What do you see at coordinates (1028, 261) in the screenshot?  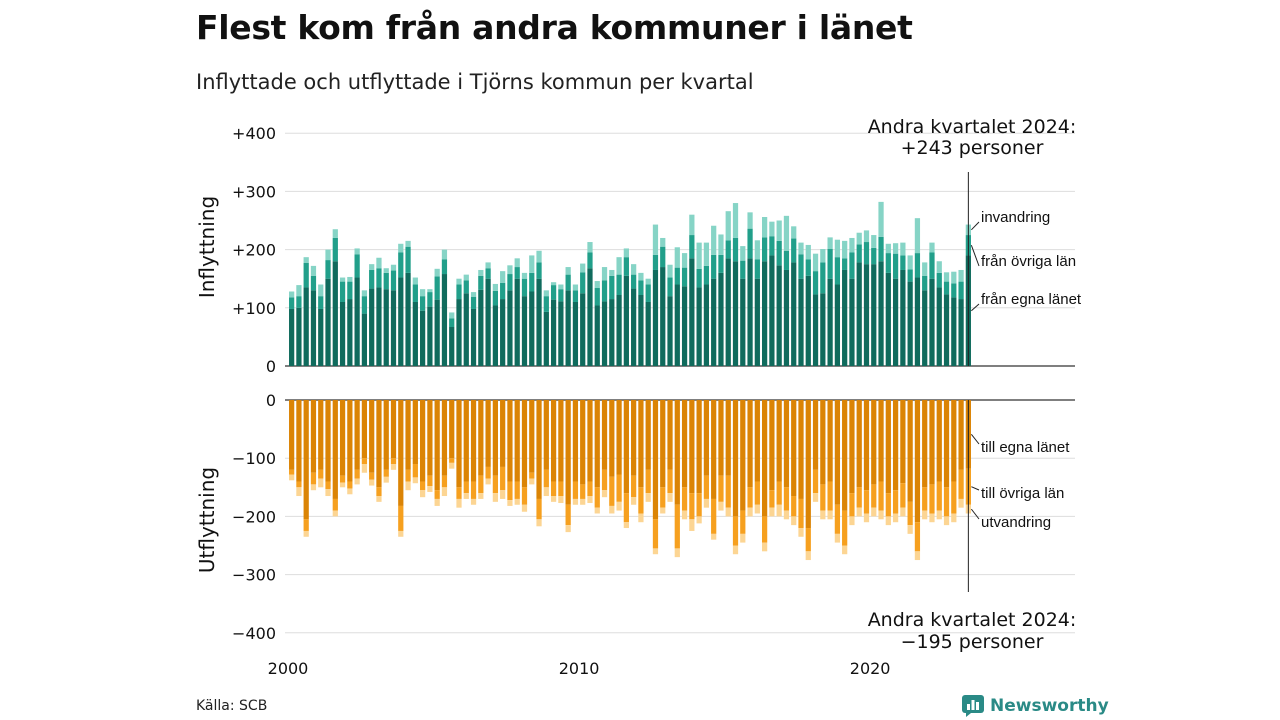 I see `series-label: från övriga län` at bounding box center [1028, 261].